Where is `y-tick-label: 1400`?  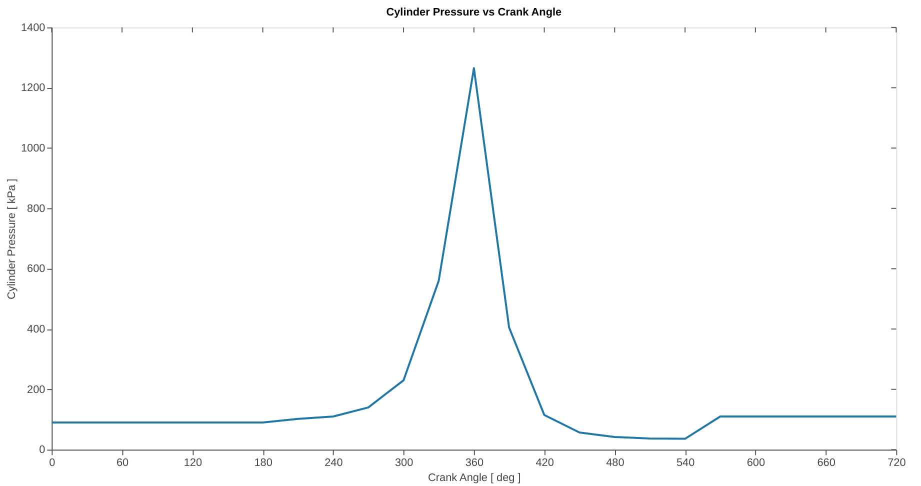
y-tick-label: 1400 is located at coordinates (33, 28).